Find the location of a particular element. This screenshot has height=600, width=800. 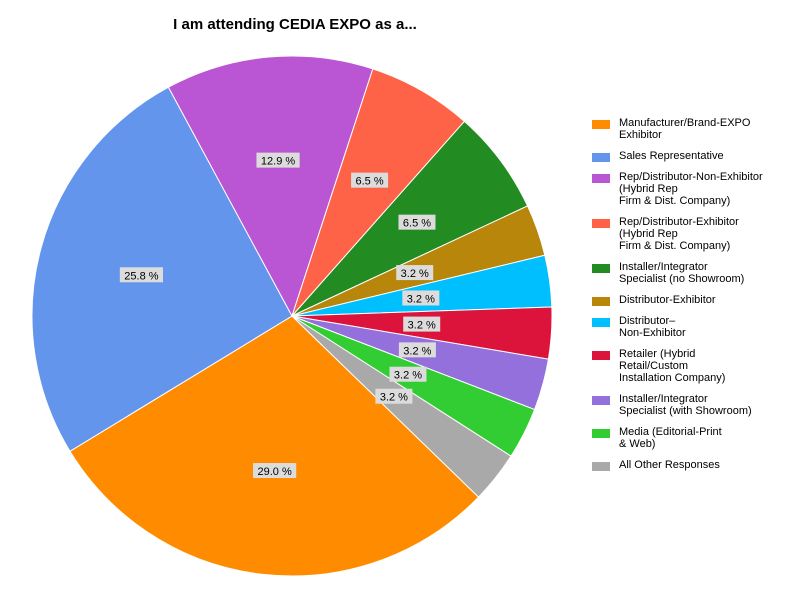

legend-item: Manufacturer/Brand-EXPO Exhibitor is located at coordinates (692, 129).